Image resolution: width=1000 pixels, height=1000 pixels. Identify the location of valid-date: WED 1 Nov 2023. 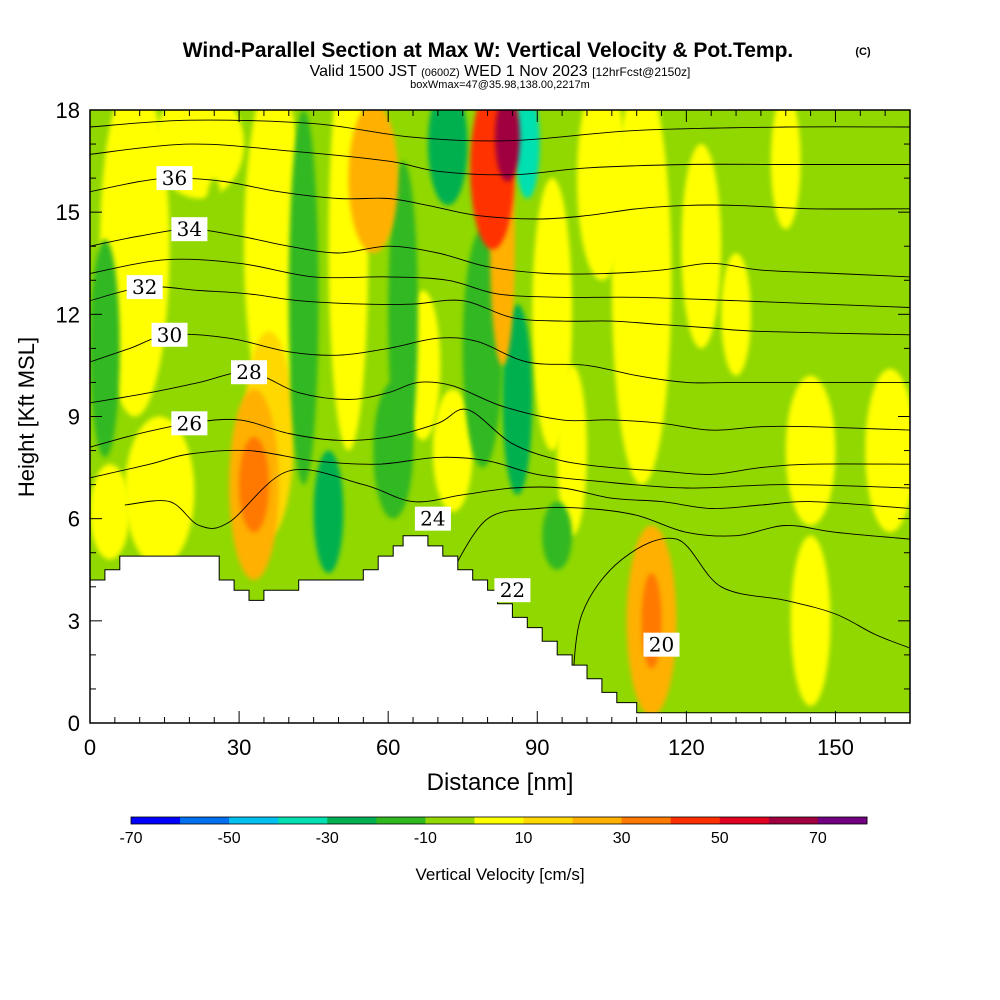
(526, 71).